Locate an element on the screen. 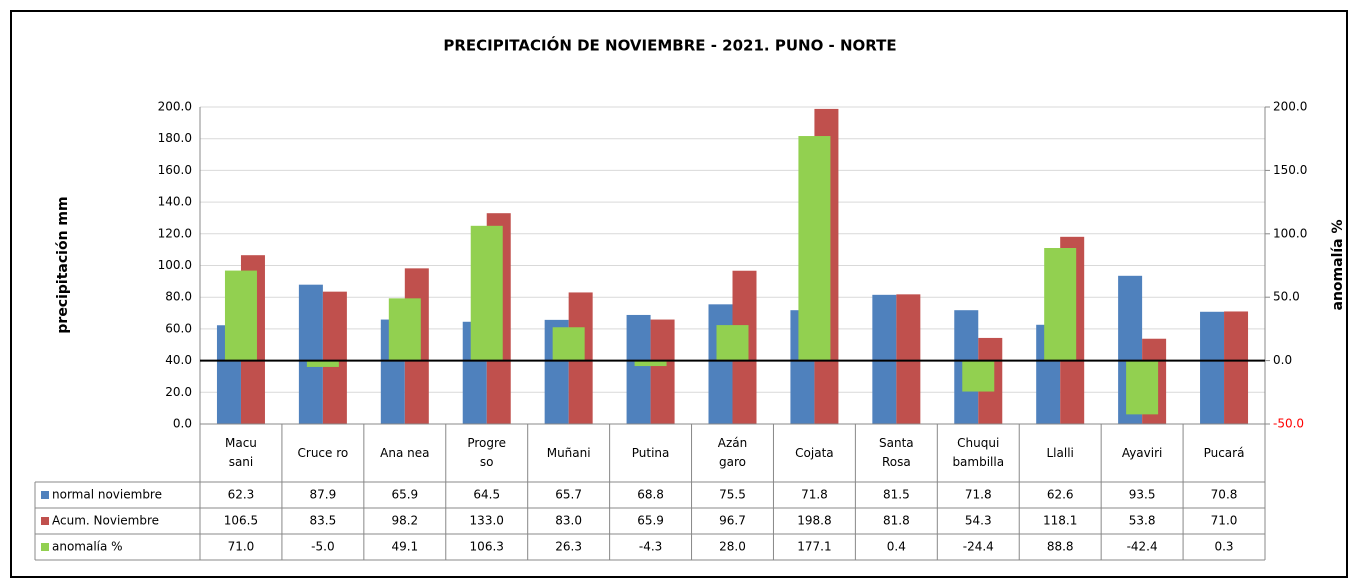  y-tick-label: 0.0 is located at coordinates (182, 424).